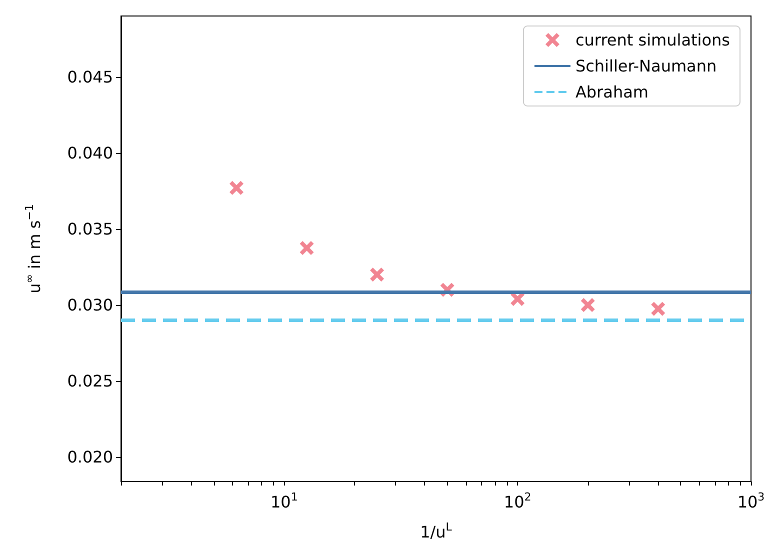  What do you see at coordinates (90, 381) in the screenshot?
I see `y-tick-label: 0.025` at bounding box center [90, 381].